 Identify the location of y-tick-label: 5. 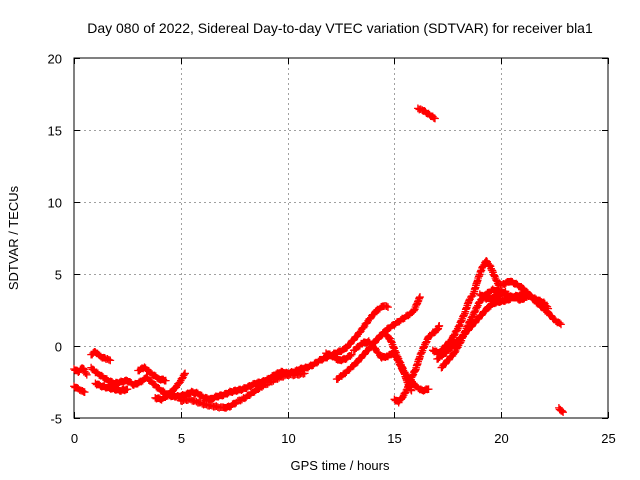
(58, 275).